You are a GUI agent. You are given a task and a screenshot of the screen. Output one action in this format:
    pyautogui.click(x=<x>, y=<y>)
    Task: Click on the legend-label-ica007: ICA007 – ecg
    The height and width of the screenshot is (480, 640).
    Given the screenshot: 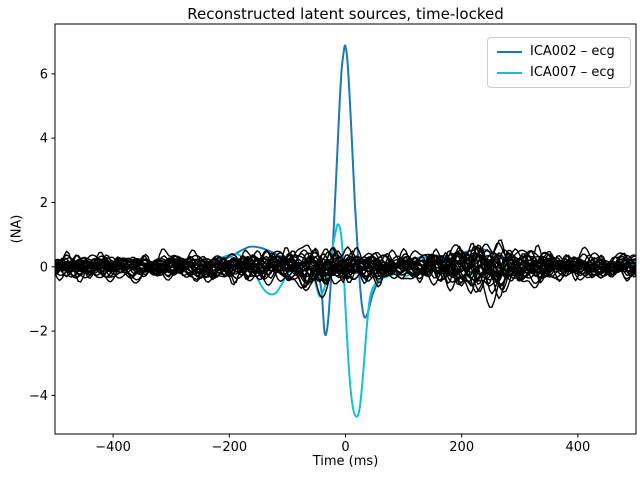 What is the action you would take?
    pyautogui.click(x=572, y=72)
    